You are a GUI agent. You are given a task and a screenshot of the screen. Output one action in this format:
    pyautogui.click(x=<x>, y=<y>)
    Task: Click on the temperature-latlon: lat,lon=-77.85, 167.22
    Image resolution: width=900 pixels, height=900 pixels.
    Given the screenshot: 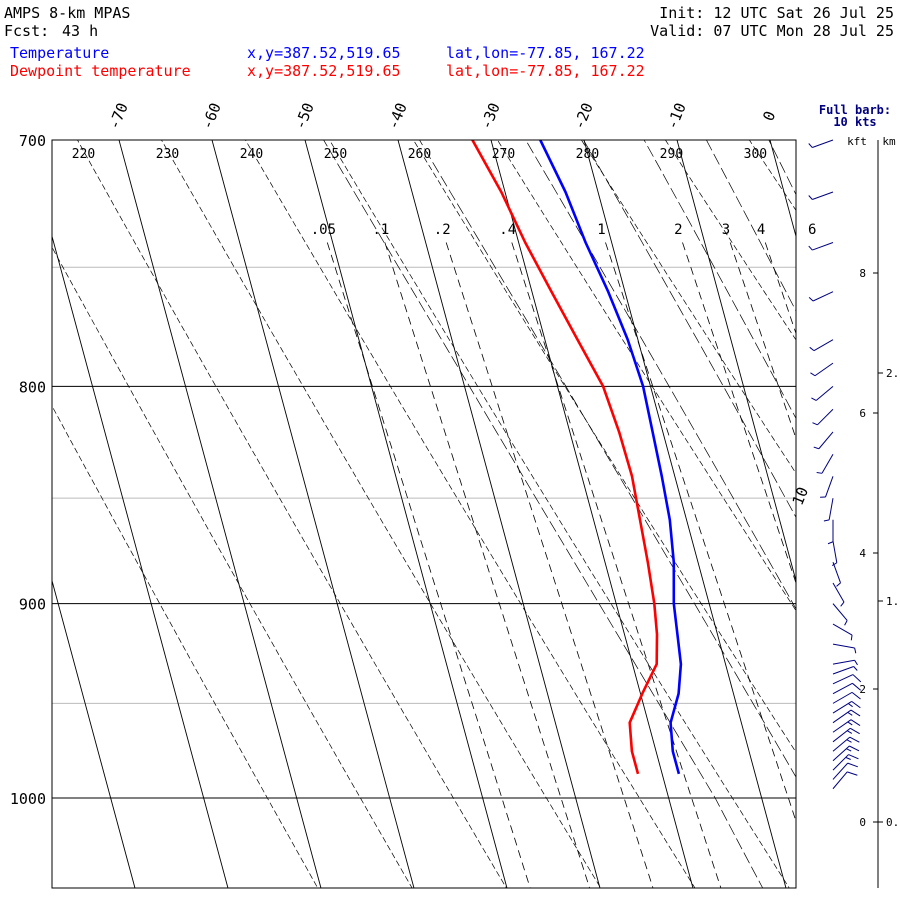 What is the action you would take?
    pyautogui.click(x=545, y=53)
    